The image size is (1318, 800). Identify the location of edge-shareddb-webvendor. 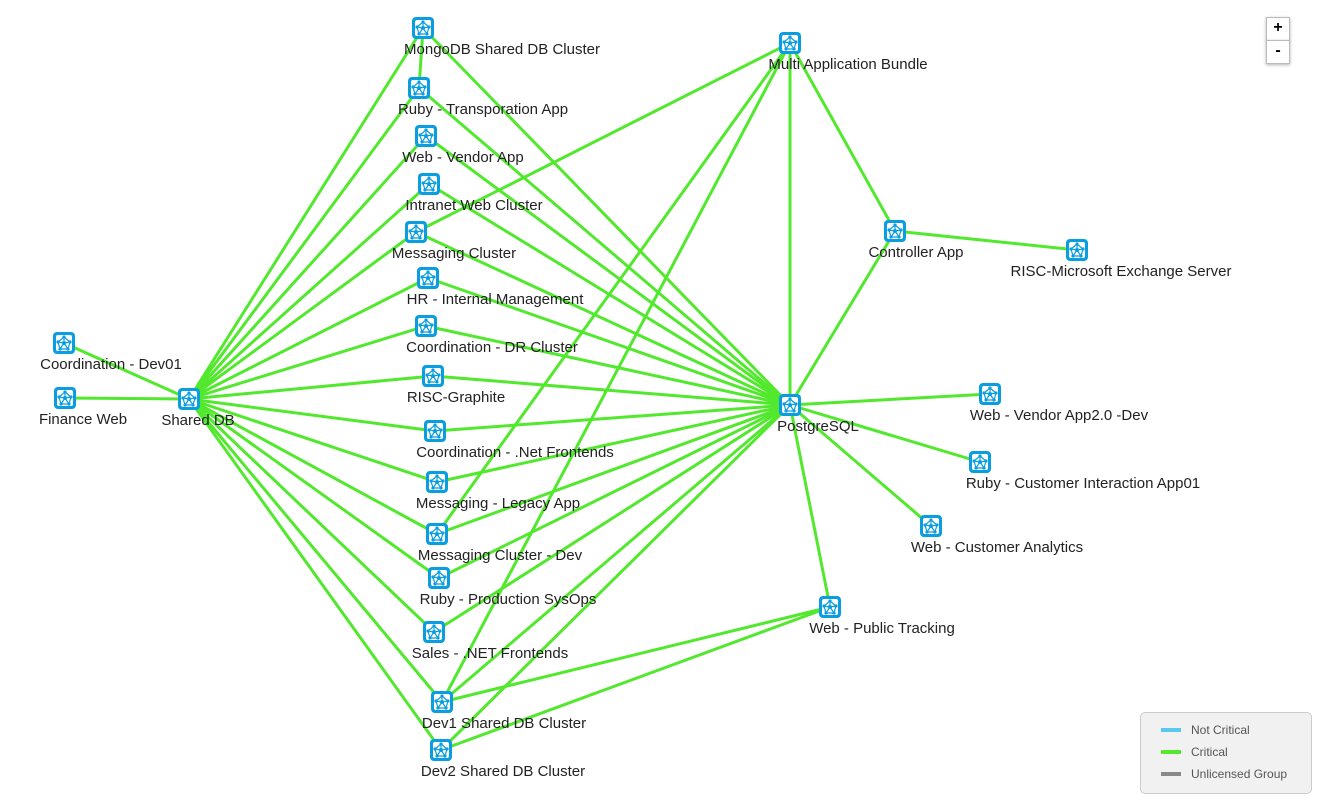
(307, 267).